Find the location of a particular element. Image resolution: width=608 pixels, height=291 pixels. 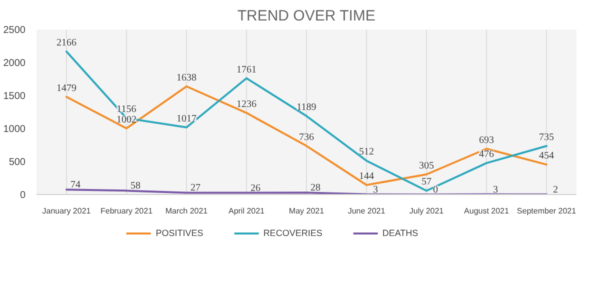

data-label: 58 is located at coordinates (135, 186).